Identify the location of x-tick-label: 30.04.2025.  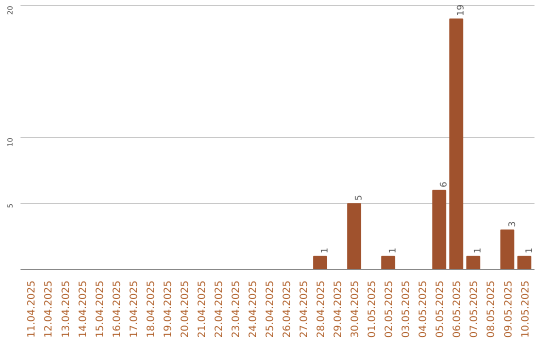
(356, 309).